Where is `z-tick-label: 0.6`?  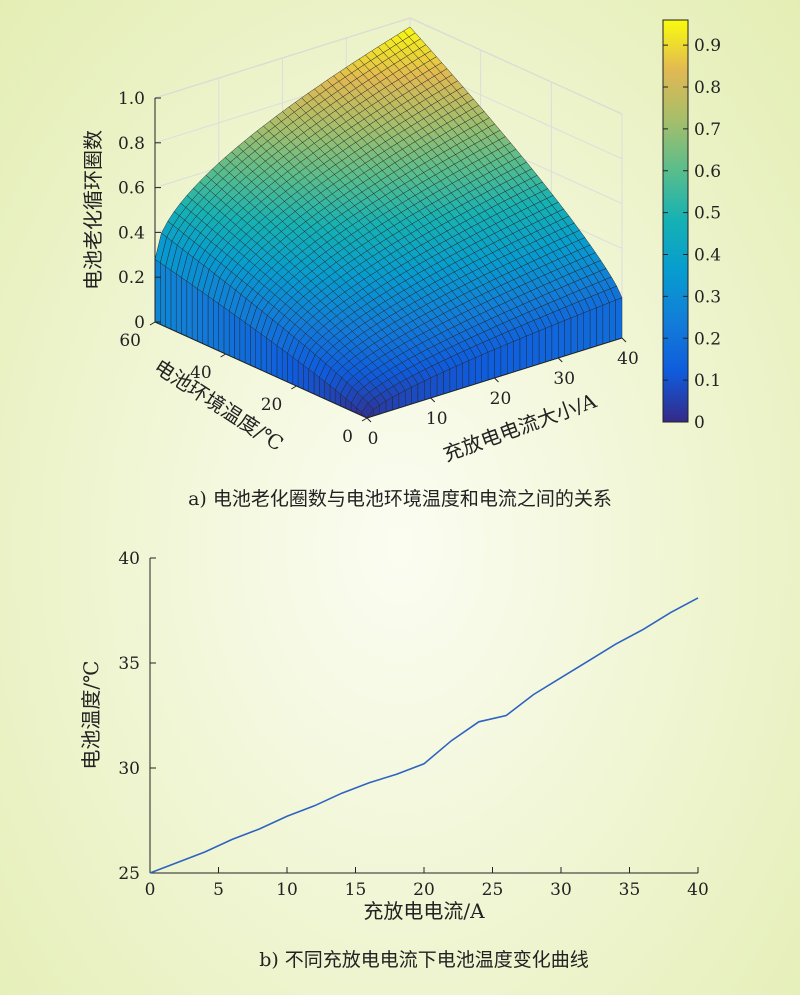 z-tick-label: 0.6 is located at coordinates (131, 189).